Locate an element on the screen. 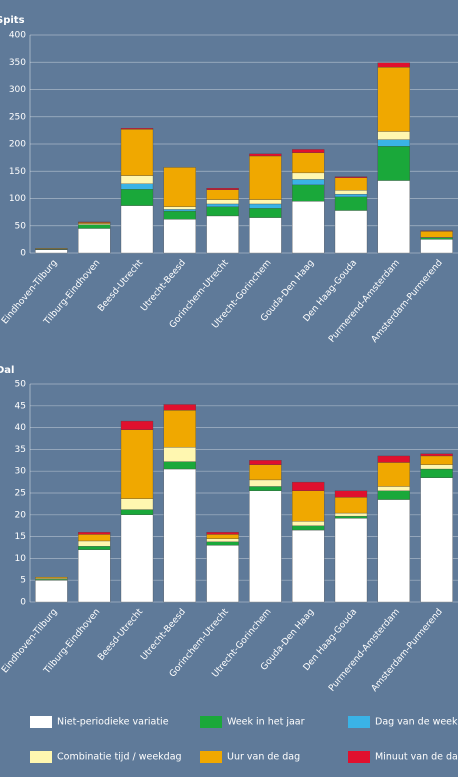 The width and height of the screenshot is (458, 777). y-tick-label: 400 is located at coordinates (17, 36).